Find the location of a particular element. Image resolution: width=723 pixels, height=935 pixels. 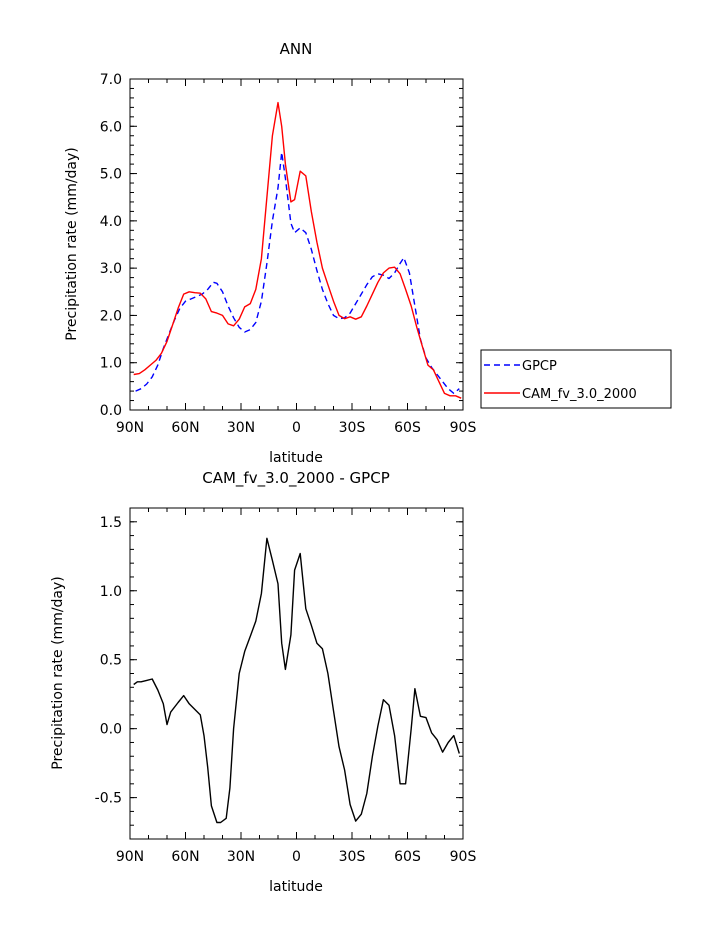

y-tick-label: 0.5 is located at coordinates (111, 661).